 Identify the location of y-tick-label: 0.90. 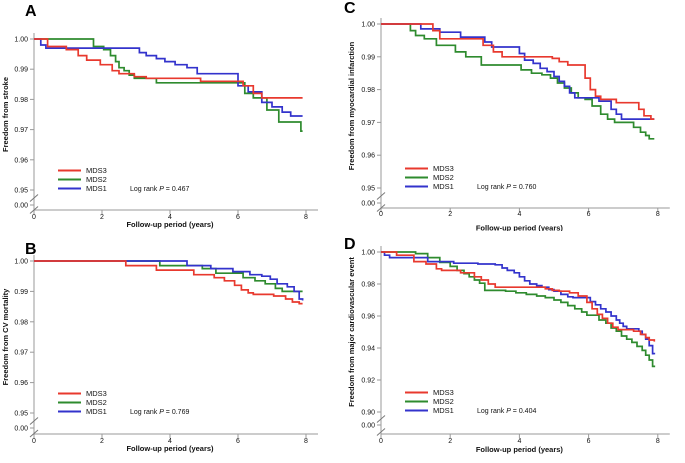
(368, 413).